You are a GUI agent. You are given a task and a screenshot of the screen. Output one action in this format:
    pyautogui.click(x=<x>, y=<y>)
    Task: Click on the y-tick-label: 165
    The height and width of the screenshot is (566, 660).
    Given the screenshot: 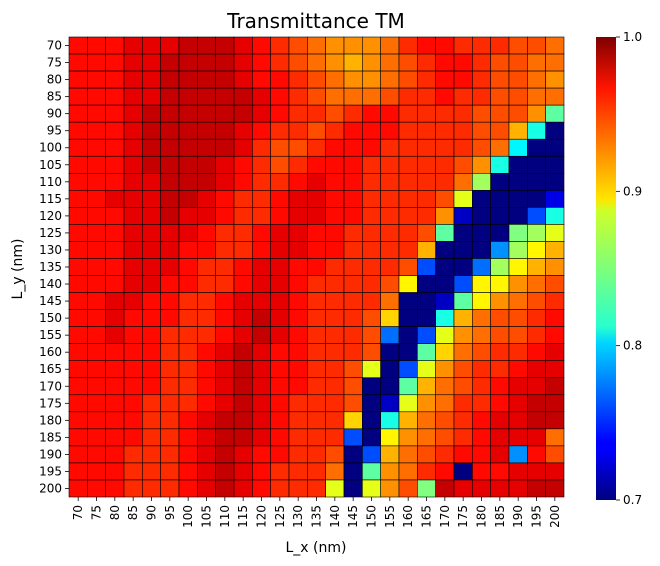 What is the action you would take?
    pyautogui.click(x=50, y=369)
    